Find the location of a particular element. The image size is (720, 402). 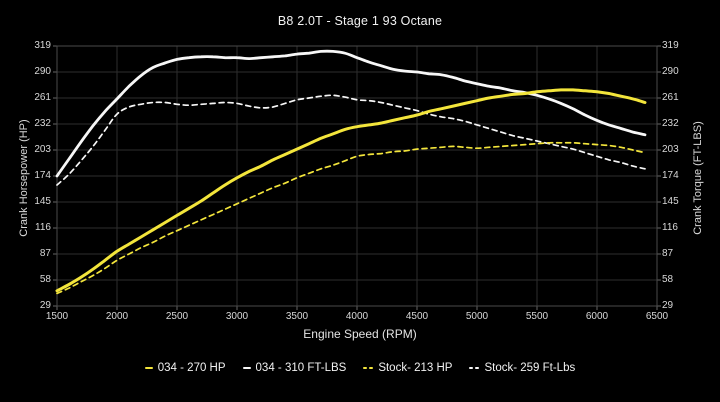

x-axis-tick: 3000 is located at coordinates (237, 316).